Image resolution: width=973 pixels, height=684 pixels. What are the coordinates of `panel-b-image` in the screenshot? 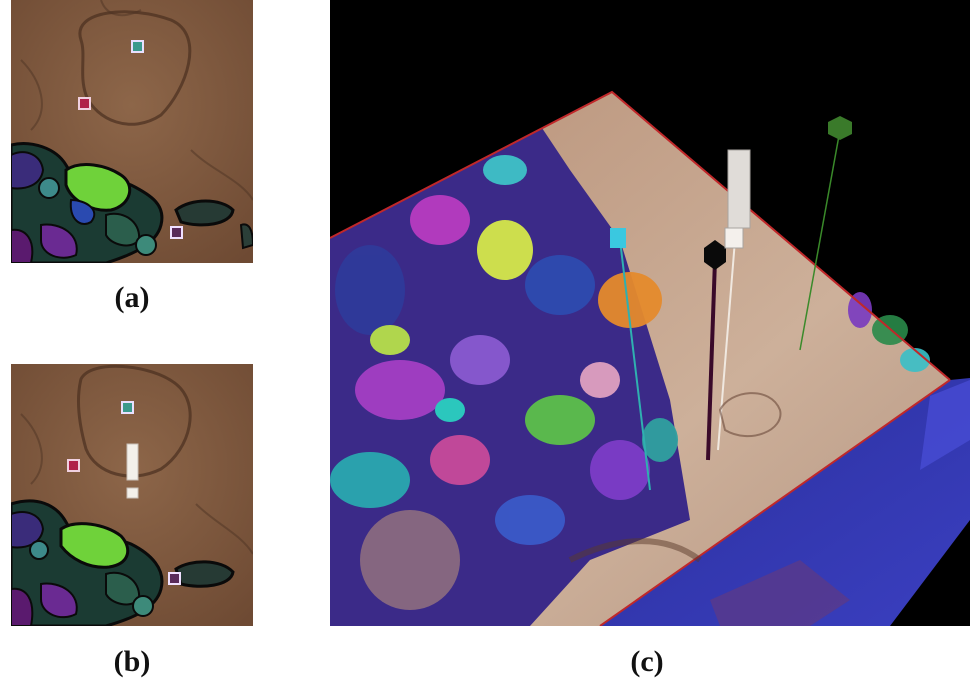 It's located at (132, 495).